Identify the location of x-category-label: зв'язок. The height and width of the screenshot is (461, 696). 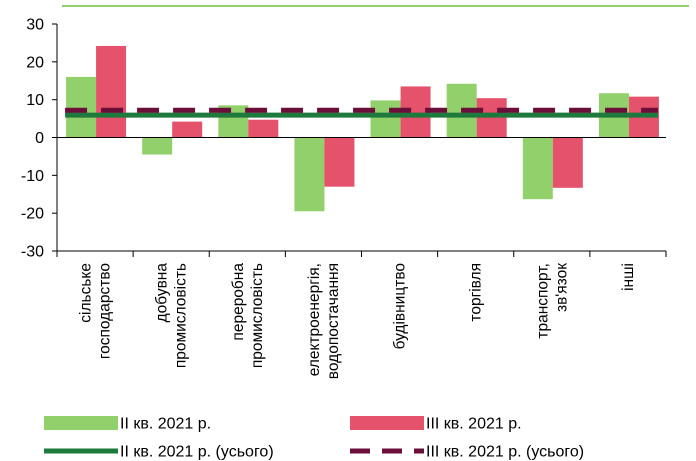
(561, 287).